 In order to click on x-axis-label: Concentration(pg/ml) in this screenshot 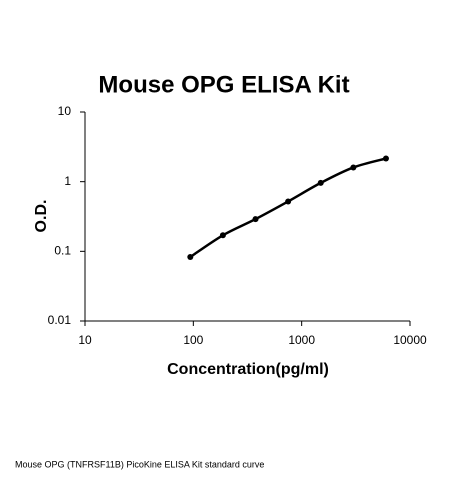, I will do `click(248, 369)`.